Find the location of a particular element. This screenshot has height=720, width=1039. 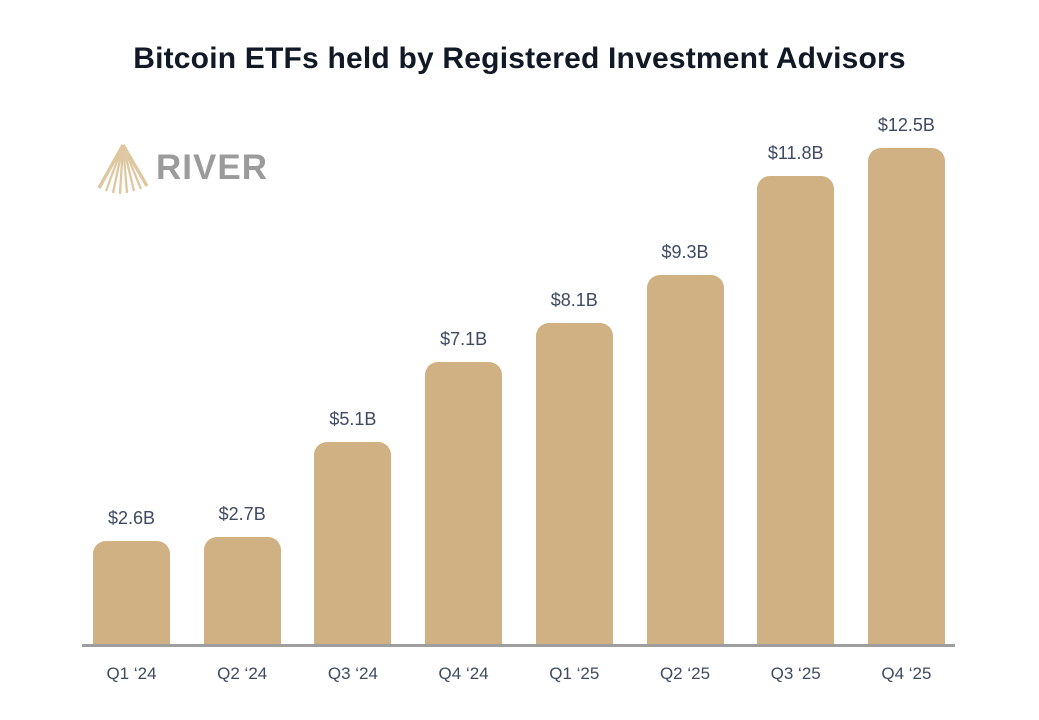

bar-value-label: $7.1B is located at coordinates (464, 339).